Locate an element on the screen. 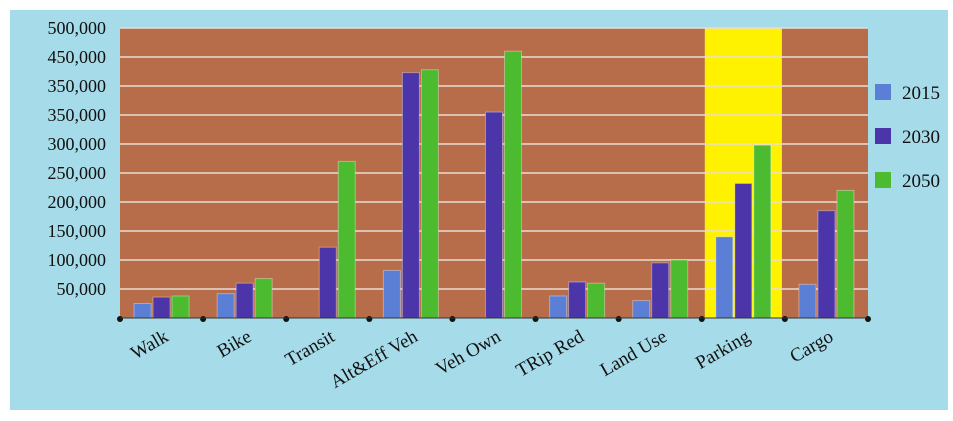 Image resolution: width=953 pixels, height=421 pixels. y-tick-label: 100,000 is located at coordinates (77, 260).